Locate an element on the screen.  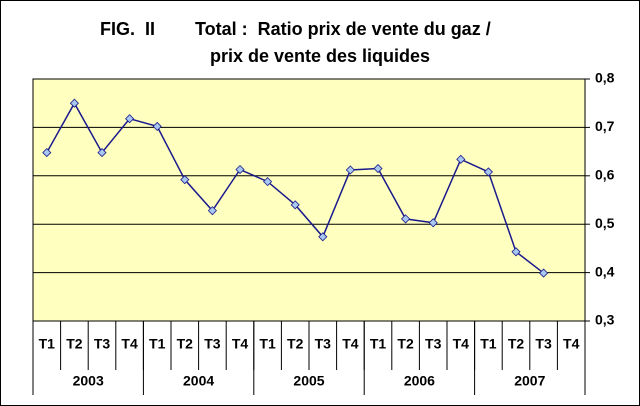
year-label: 2004 is located at coordinates (198, 381).